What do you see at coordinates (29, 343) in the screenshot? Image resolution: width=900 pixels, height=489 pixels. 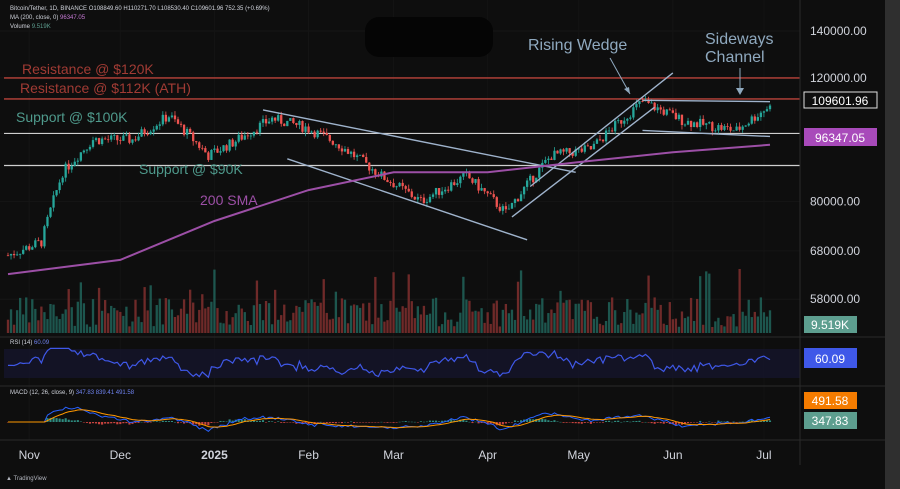 I see `rsi-legend: RSI (14) 60.09` at bounding box center [29, 343].